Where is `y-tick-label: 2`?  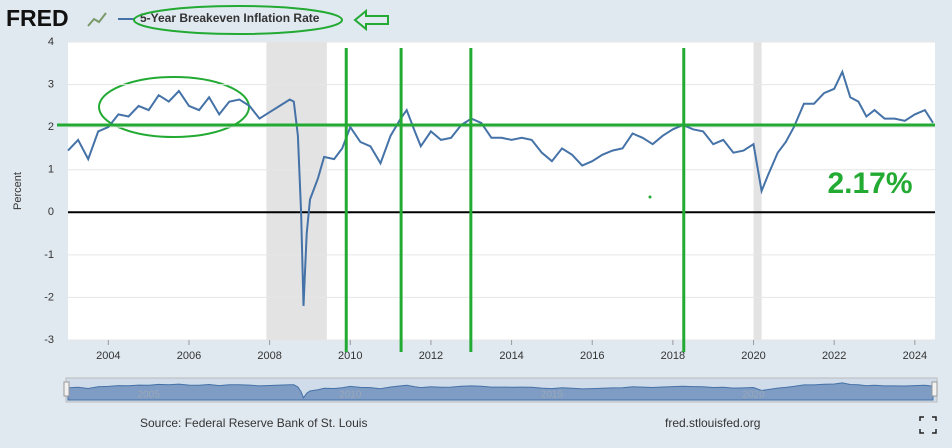 y-tick-label: 2 is located at coordinates (51, 127).